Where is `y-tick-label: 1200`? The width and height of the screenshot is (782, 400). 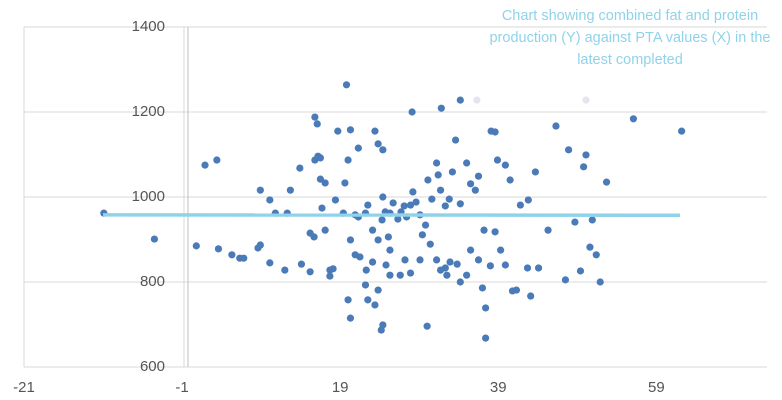 y-tick-label: 1200 is located at coordinates (148, 111).